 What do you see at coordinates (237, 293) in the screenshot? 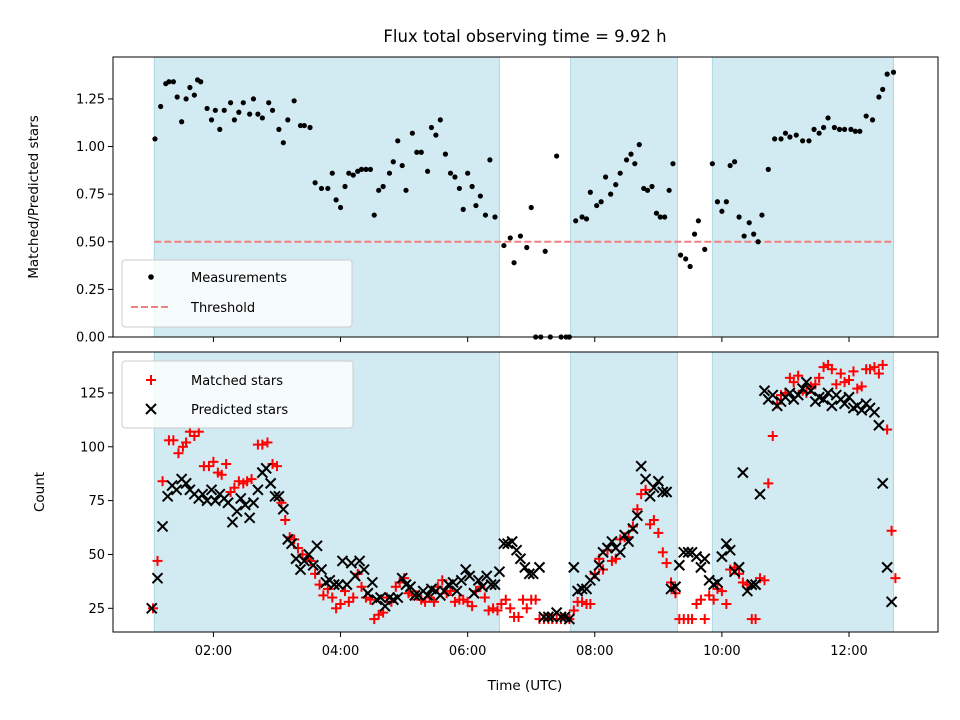
I see `top-legend-box` at bounding box center [237, 293].